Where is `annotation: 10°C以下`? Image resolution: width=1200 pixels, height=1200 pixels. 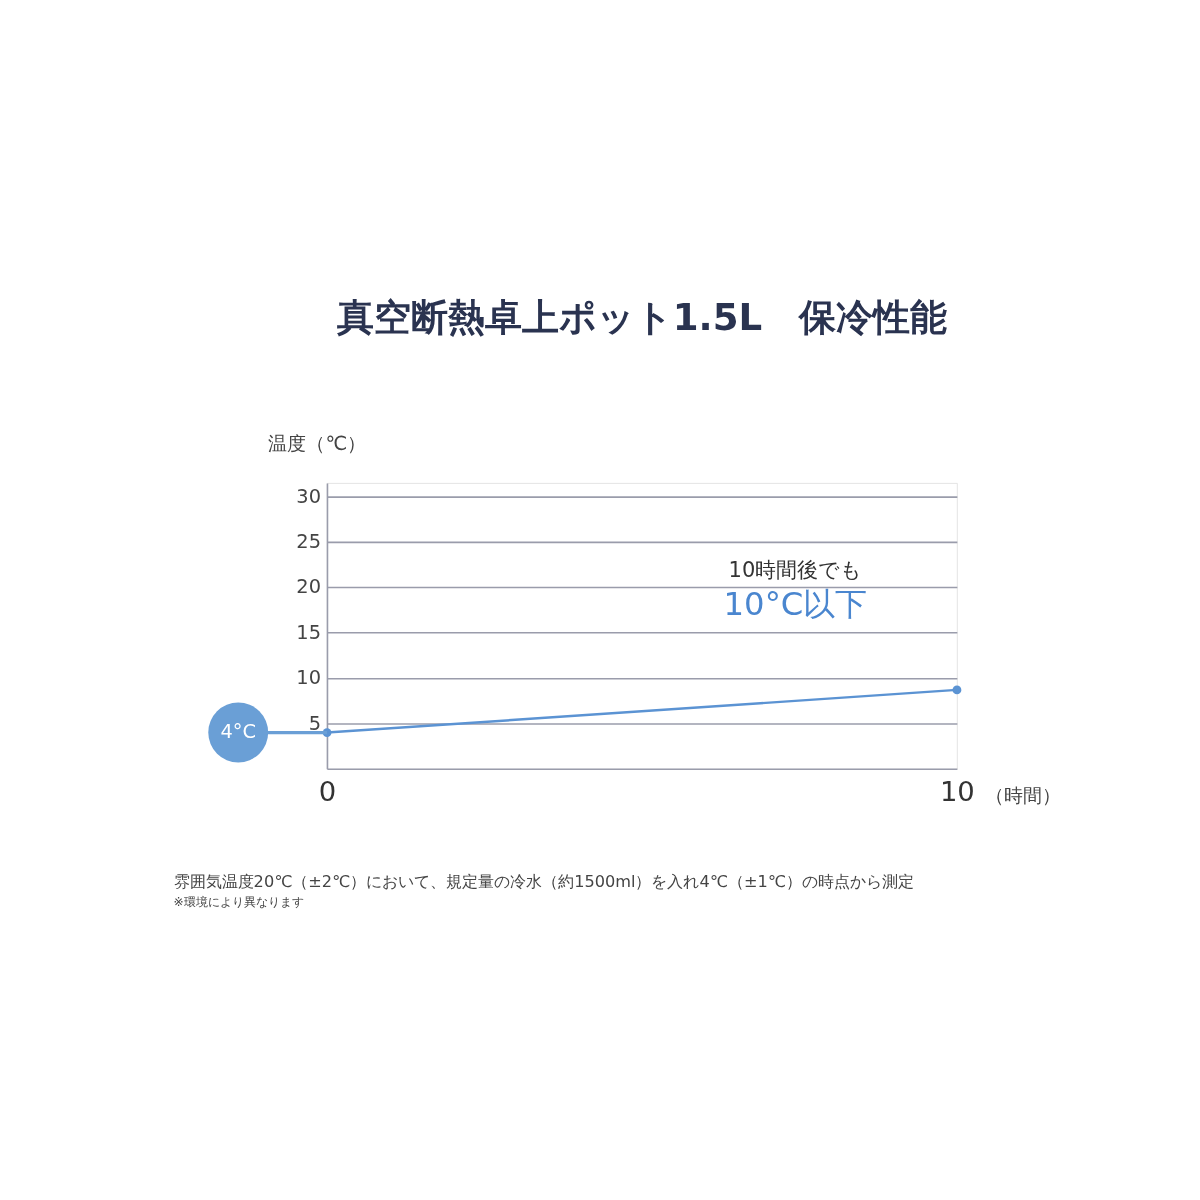
annotation: 10°C以下 is located at coordinates (795, 604).